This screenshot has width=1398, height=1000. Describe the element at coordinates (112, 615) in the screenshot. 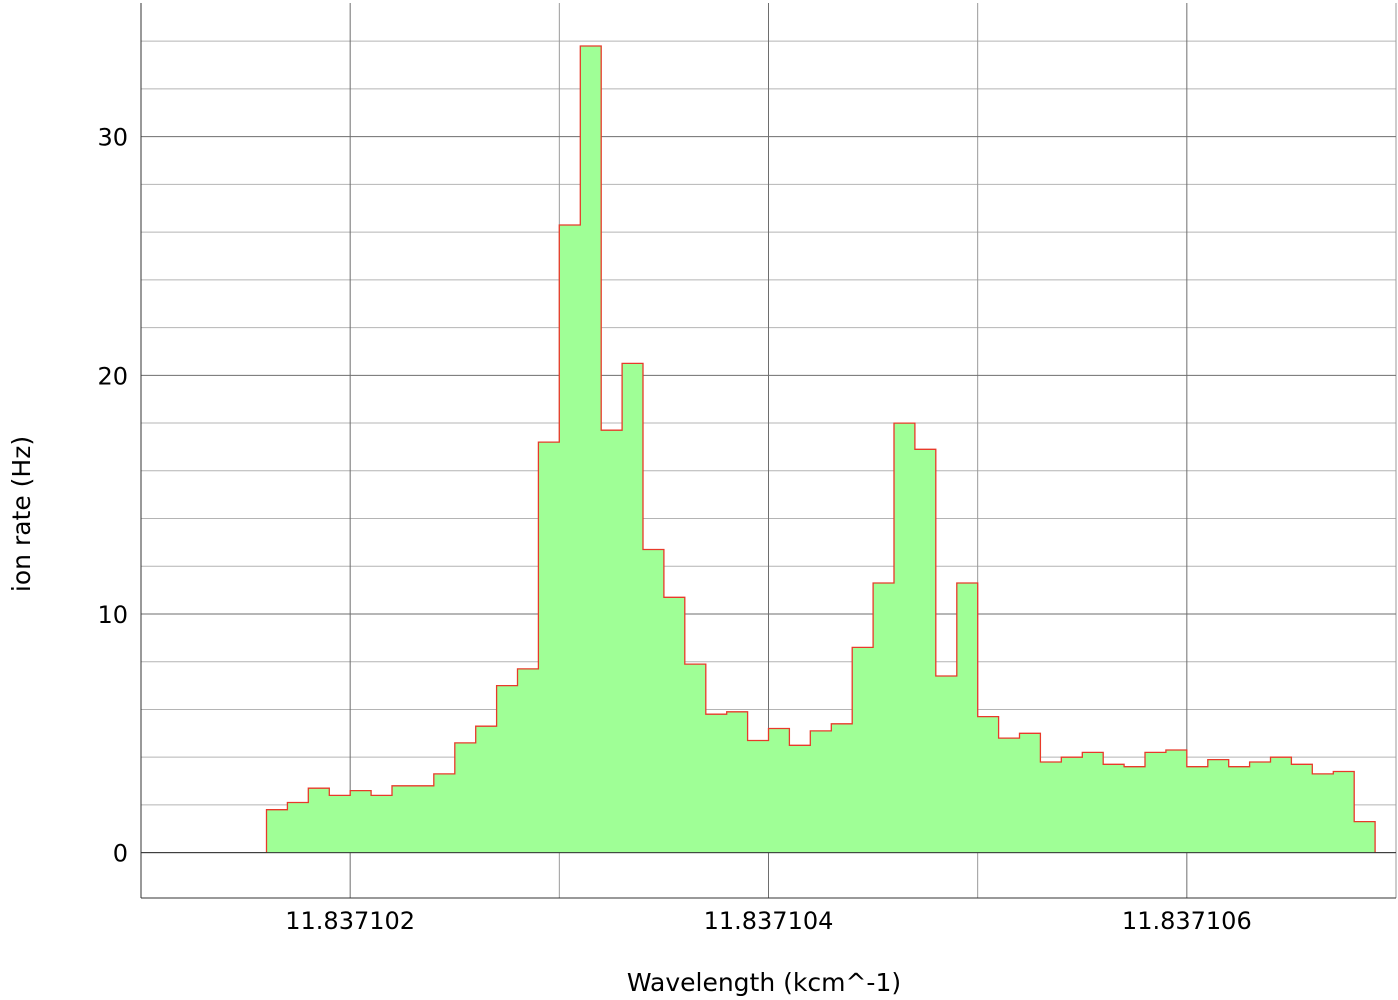

I see `y-tick-label: 10` at that location.